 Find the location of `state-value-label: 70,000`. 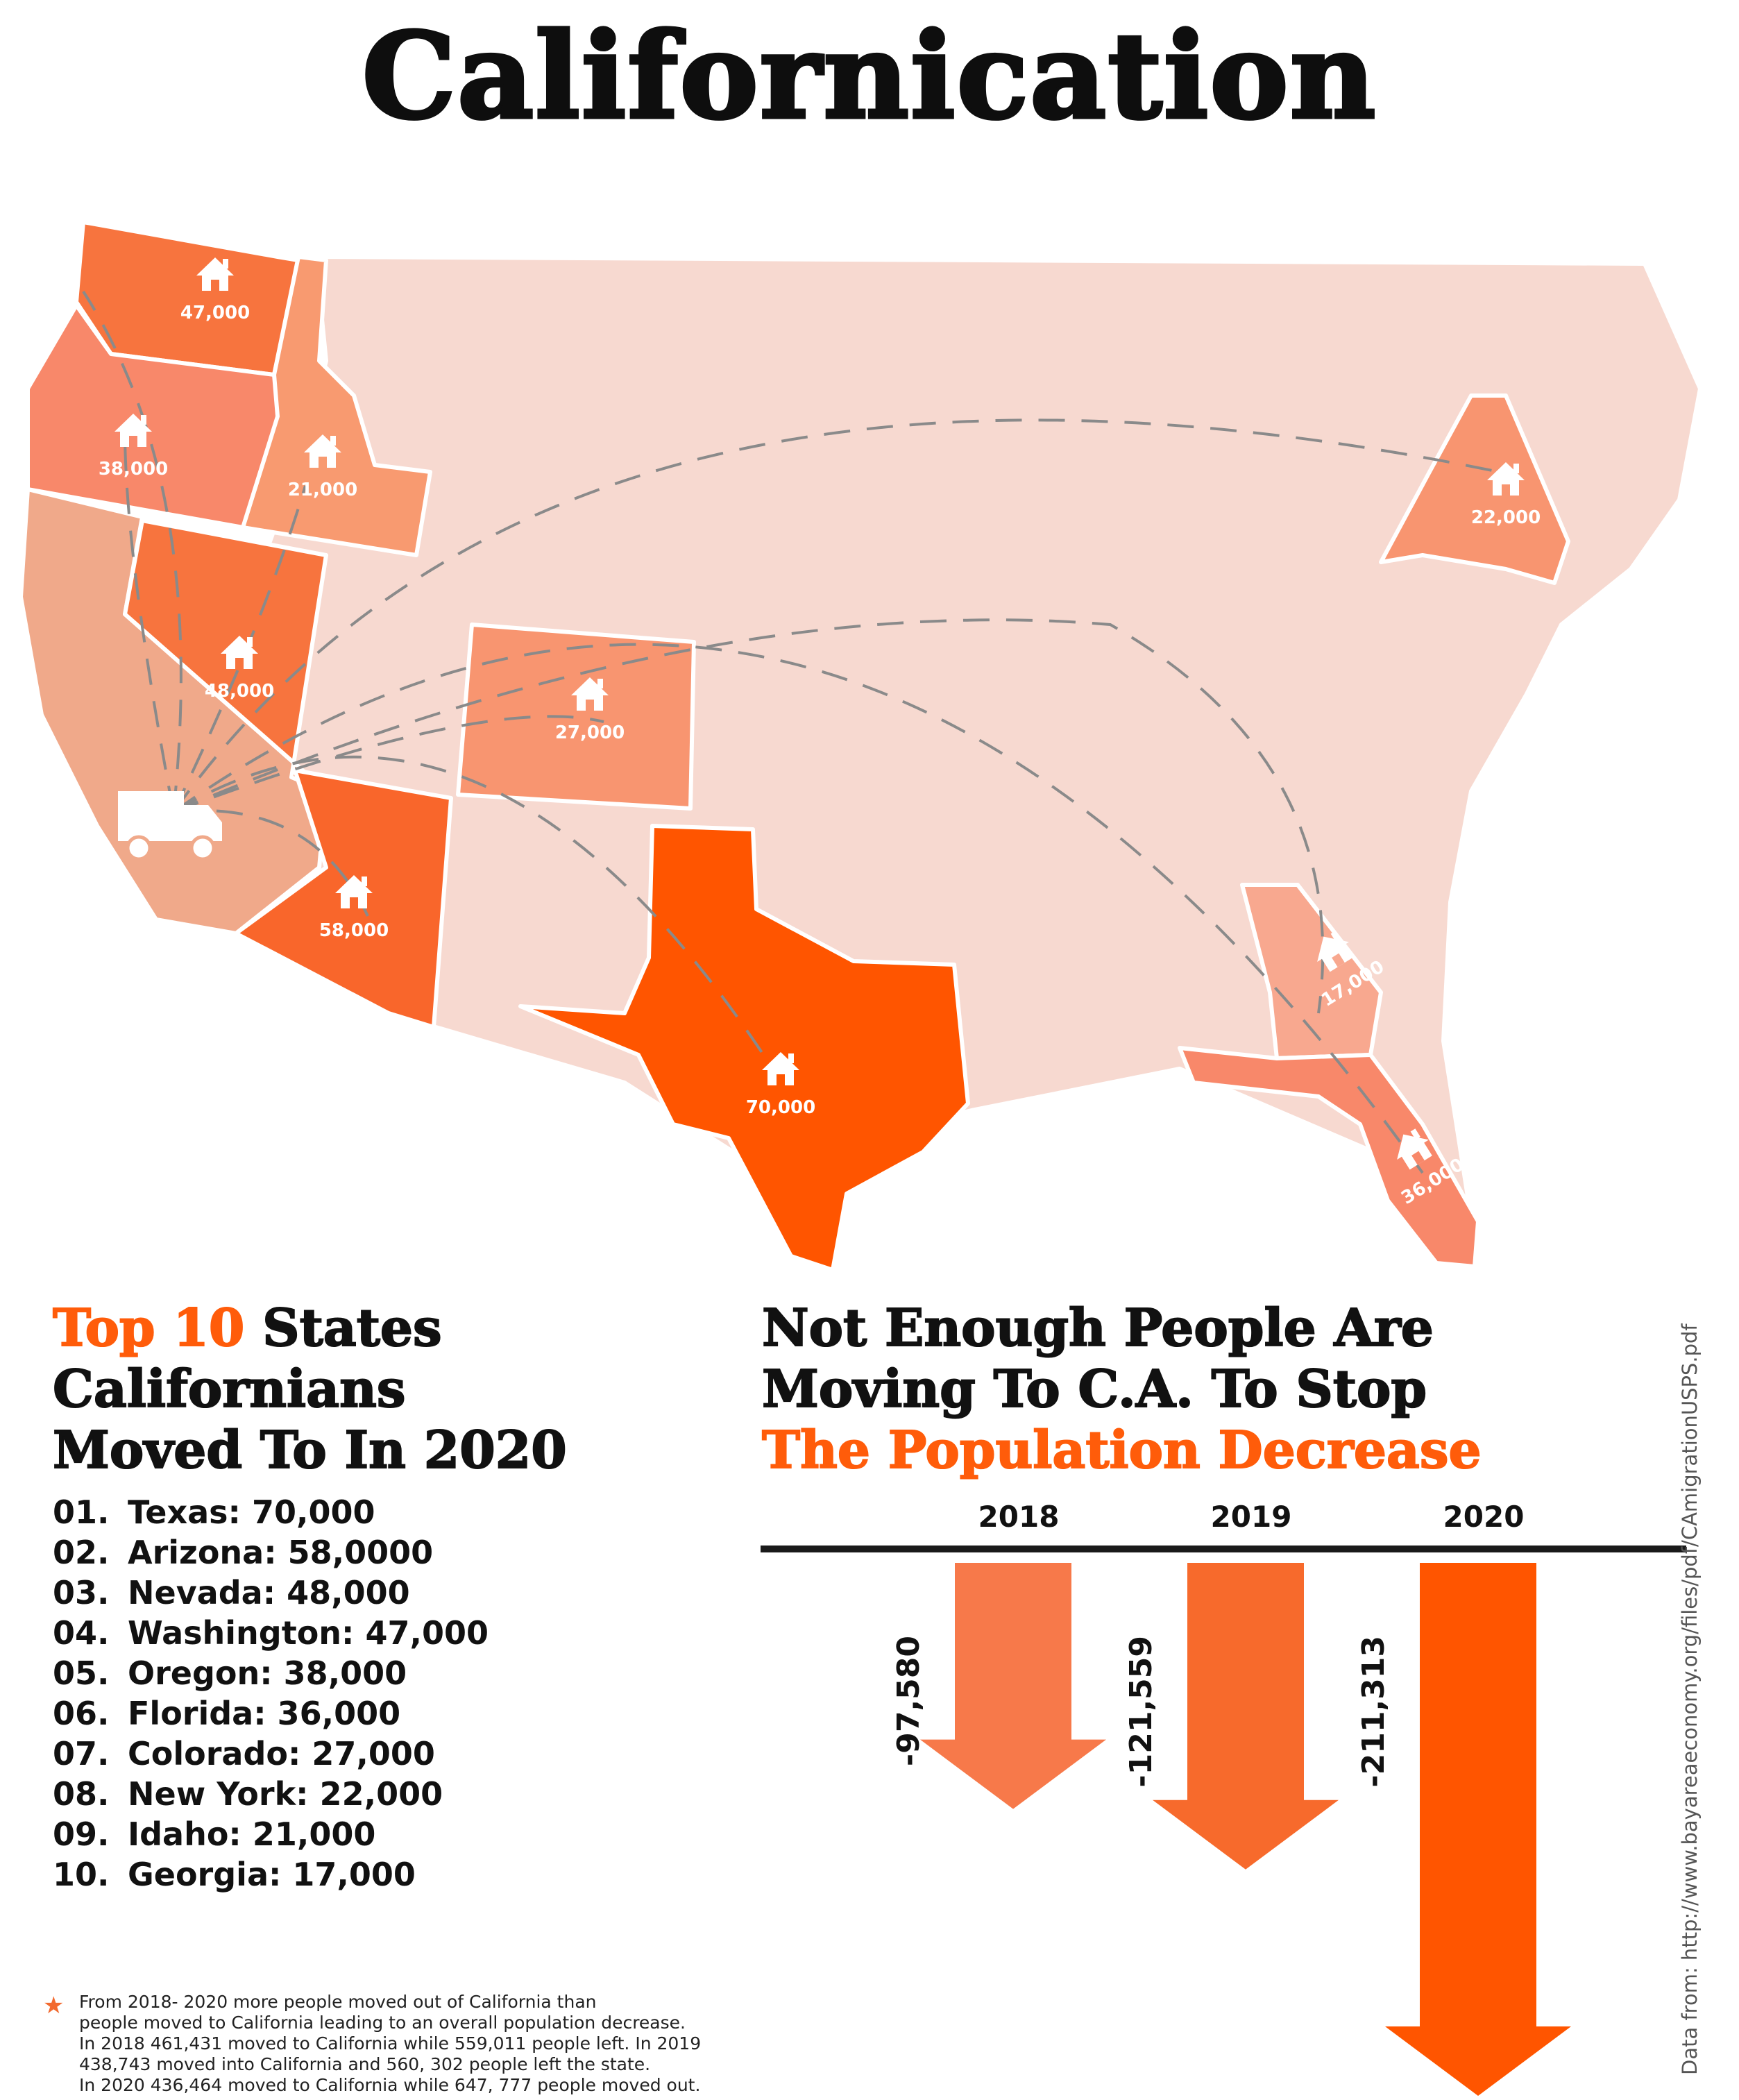

state-value-label: 70,000 is located at coordinates (780, 1108).